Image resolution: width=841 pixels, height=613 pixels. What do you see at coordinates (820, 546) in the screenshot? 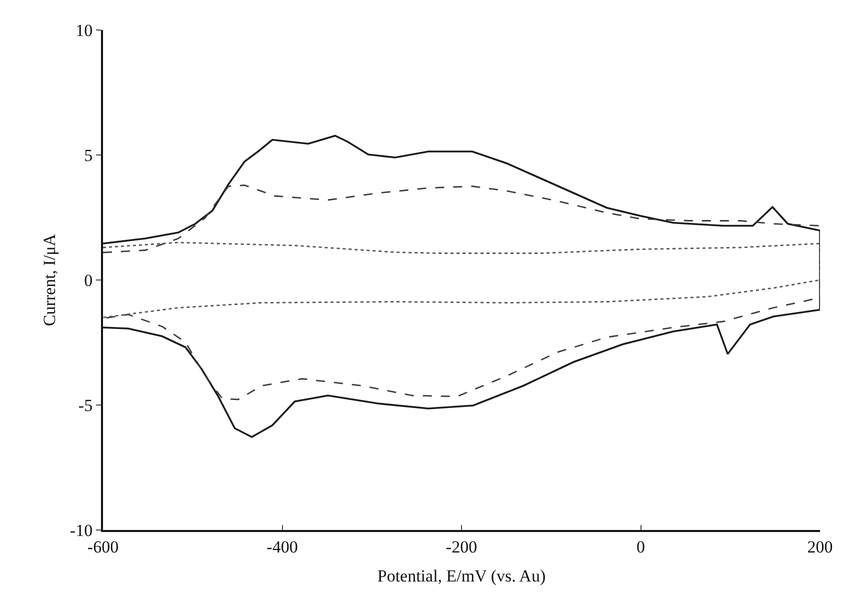
I see `x-tick-label: 200` at bounding box center [820, 546].